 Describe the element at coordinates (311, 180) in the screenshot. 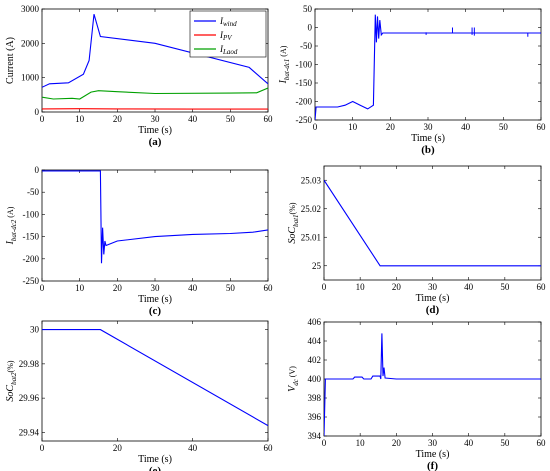

I see `y-tick-label: 25.03` at that location.